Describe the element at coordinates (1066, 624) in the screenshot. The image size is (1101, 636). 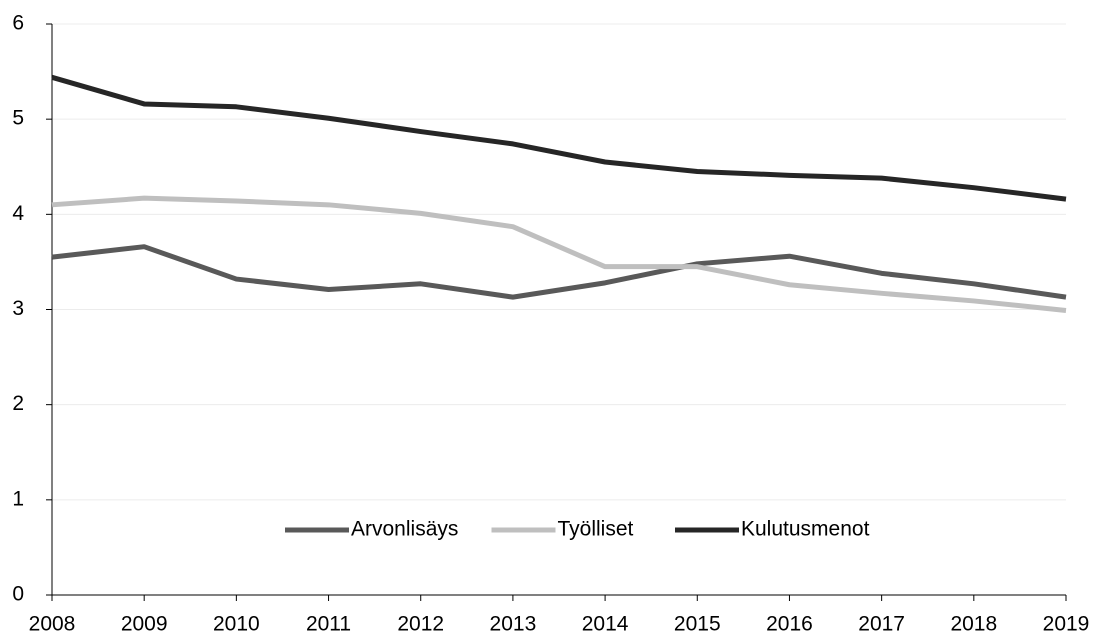
I see `x-tick-label: 2019` at that location.